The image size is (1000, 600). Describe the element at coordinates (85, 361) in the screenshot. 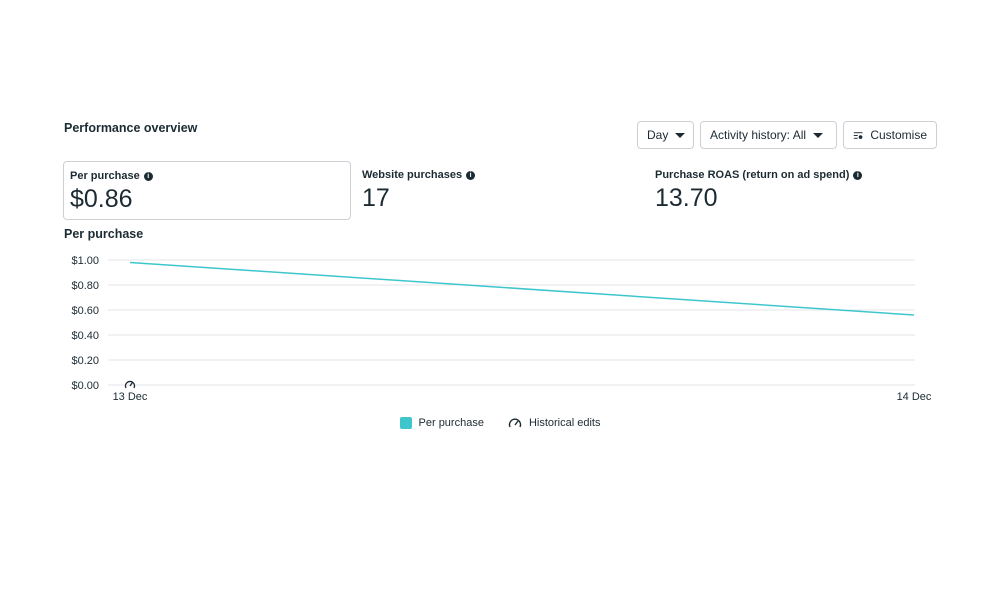

I see `y-tick-label: $0.20` at that location.